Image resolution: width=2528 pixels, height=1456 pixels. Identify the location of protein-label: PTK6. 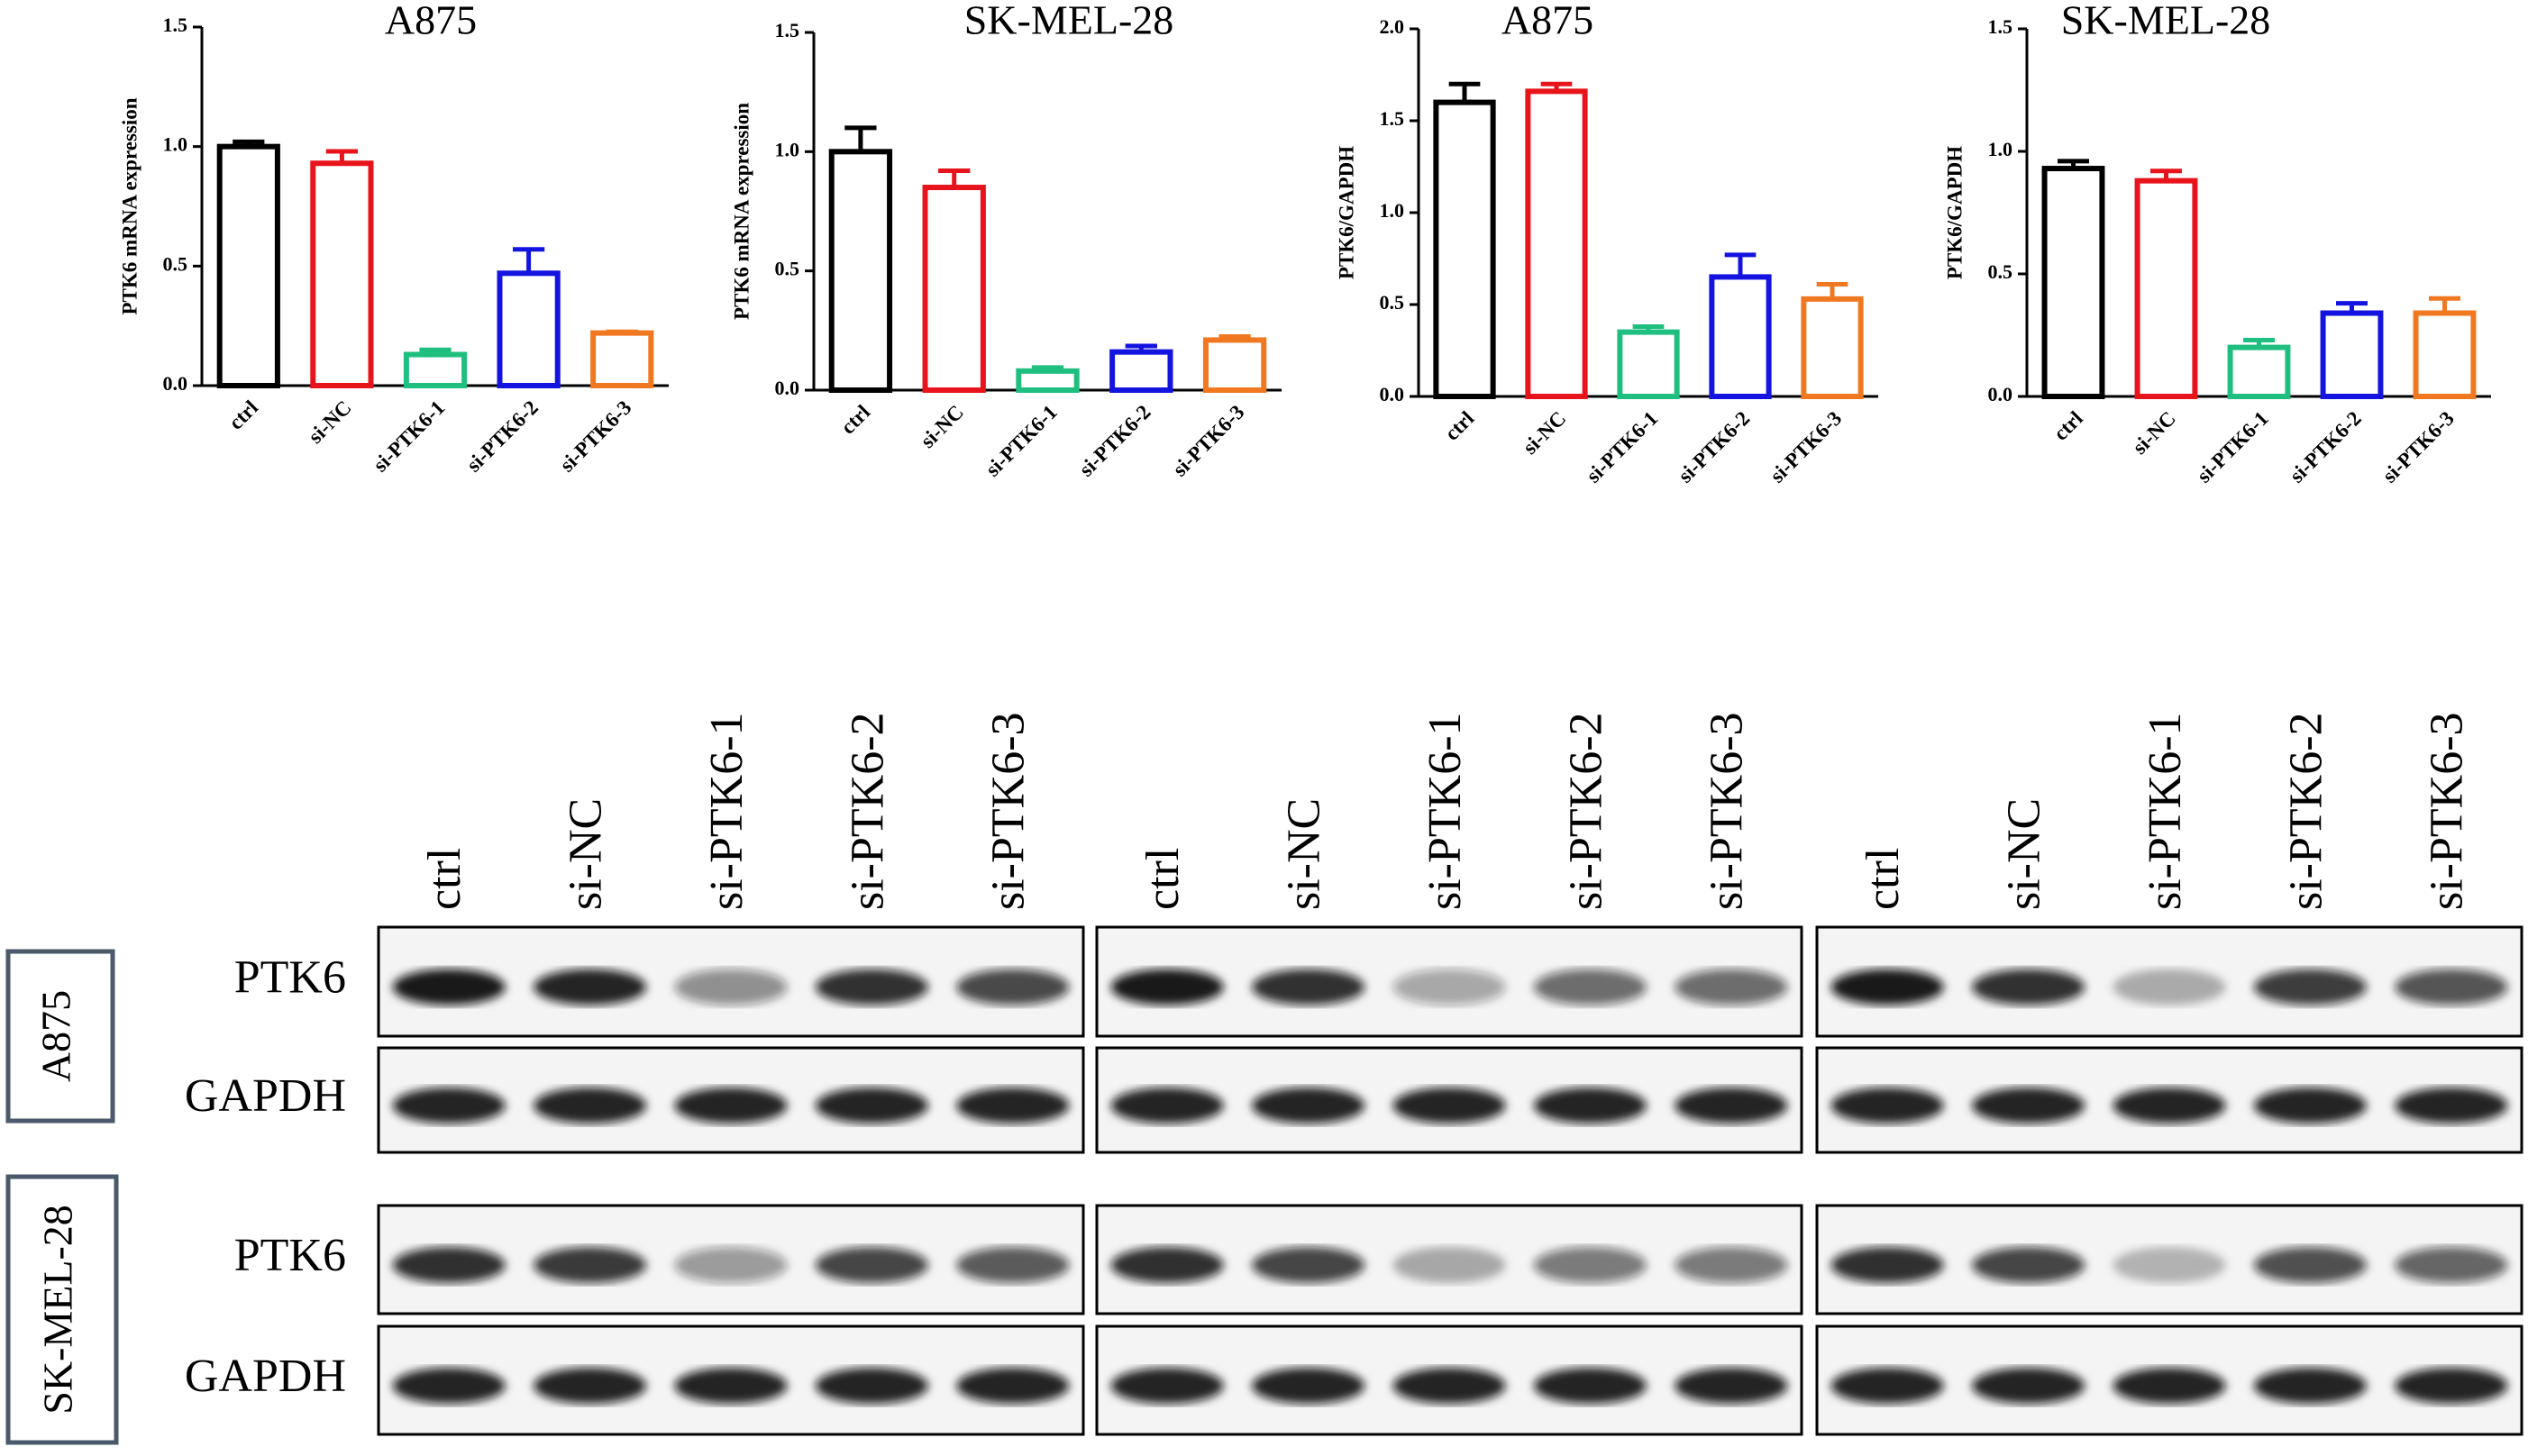
(290, 977).